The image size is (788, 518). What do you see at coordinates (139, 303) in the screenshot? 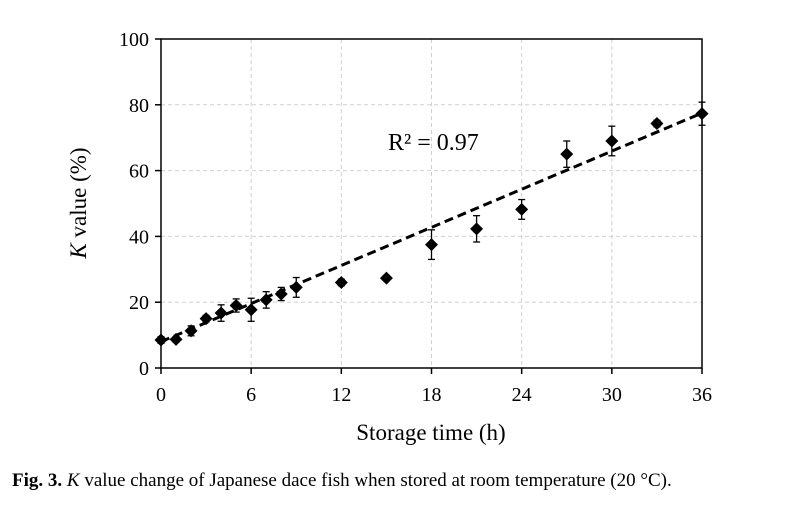
I see `y-tick-label: 20` at bounding box center [139, 303].